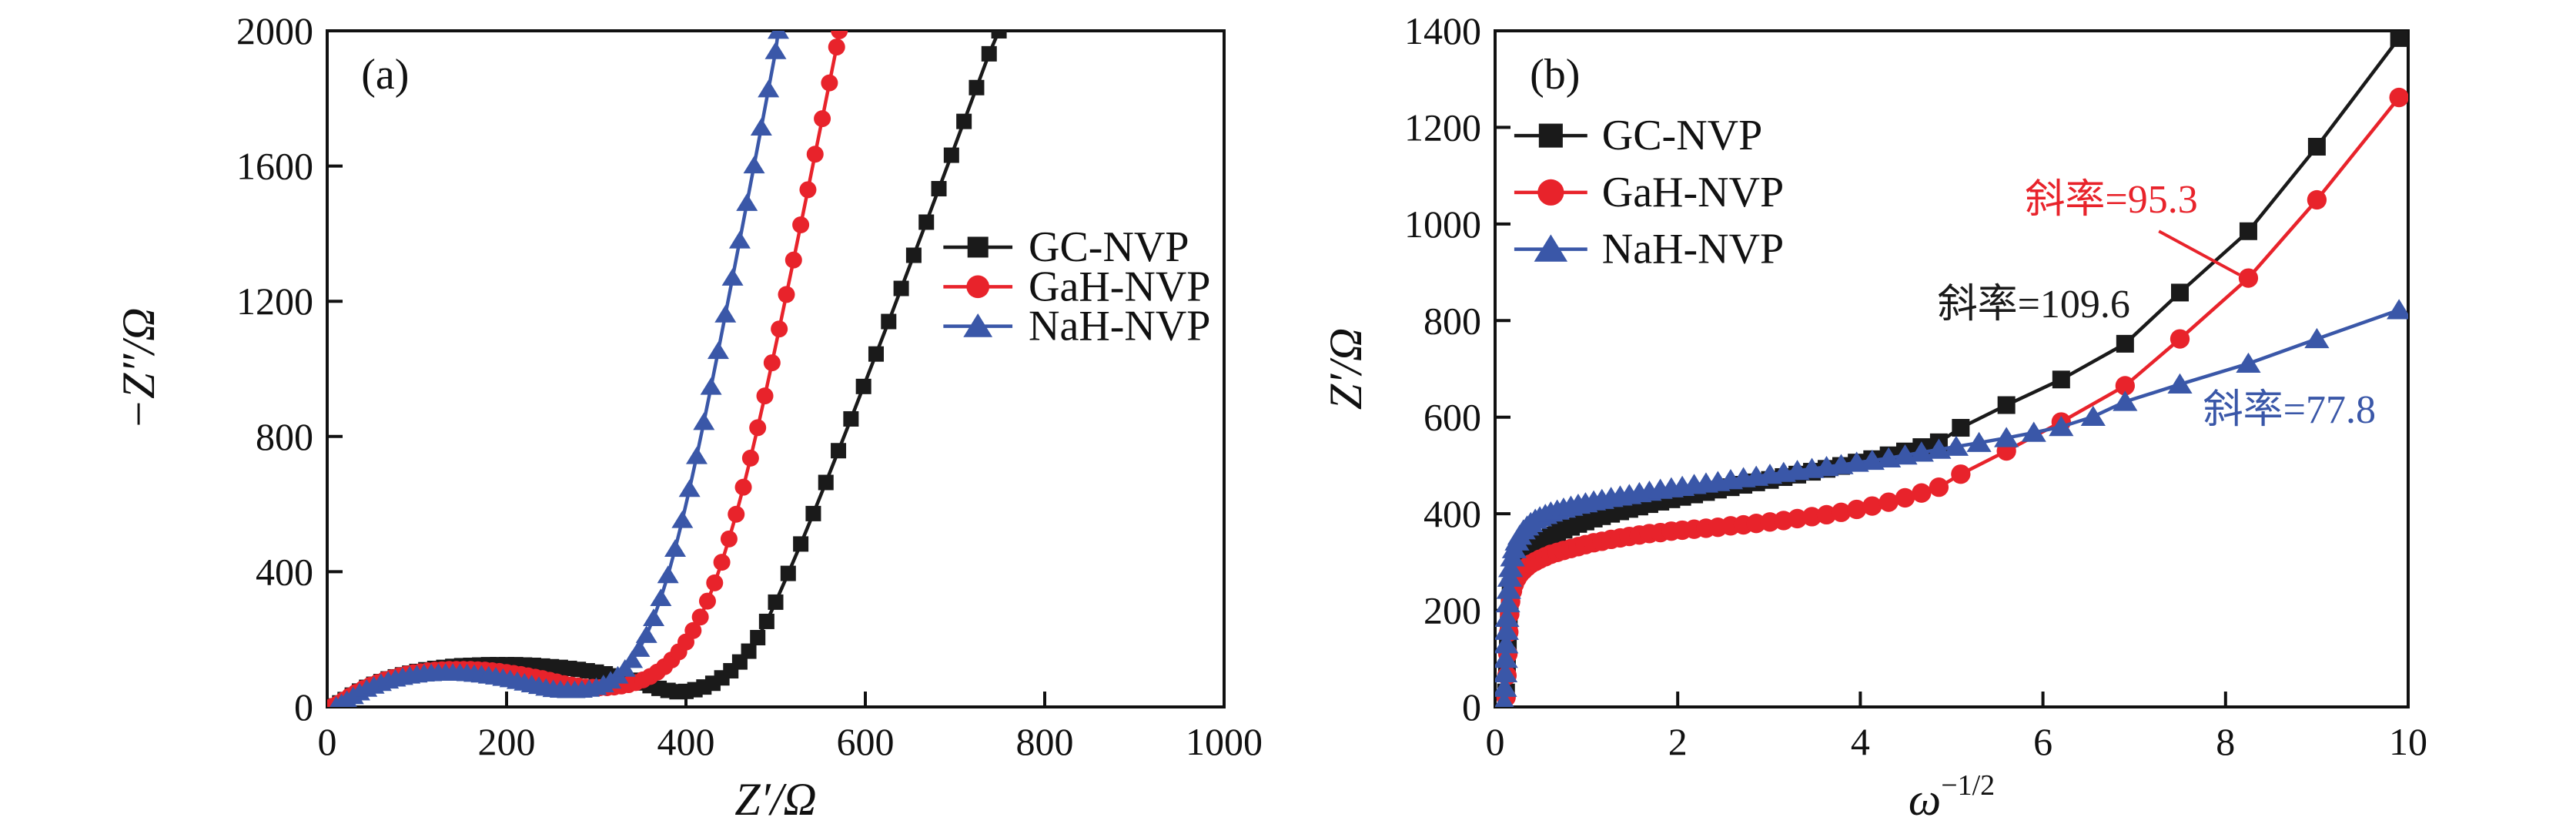 The width and height of the screenshot is (2576, 824). Describe the element at coordinates (1952, 797) in the screenshot. I see `x-axis-label: ω−1/2` at that location.